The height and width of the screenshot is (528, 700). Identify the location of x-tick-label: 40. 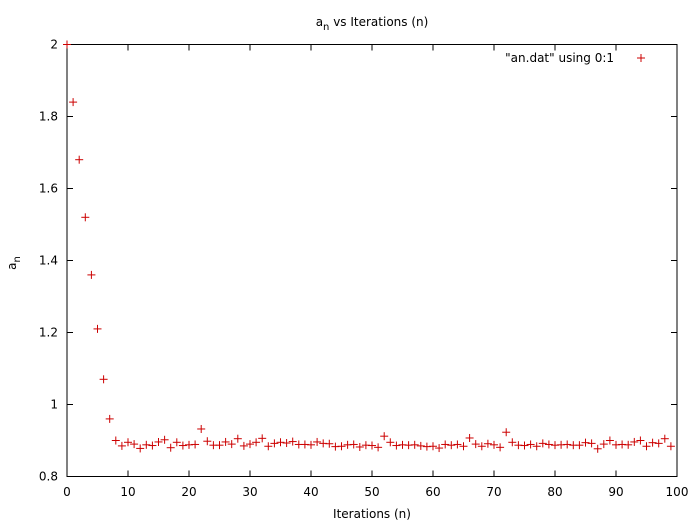
(310, 492).